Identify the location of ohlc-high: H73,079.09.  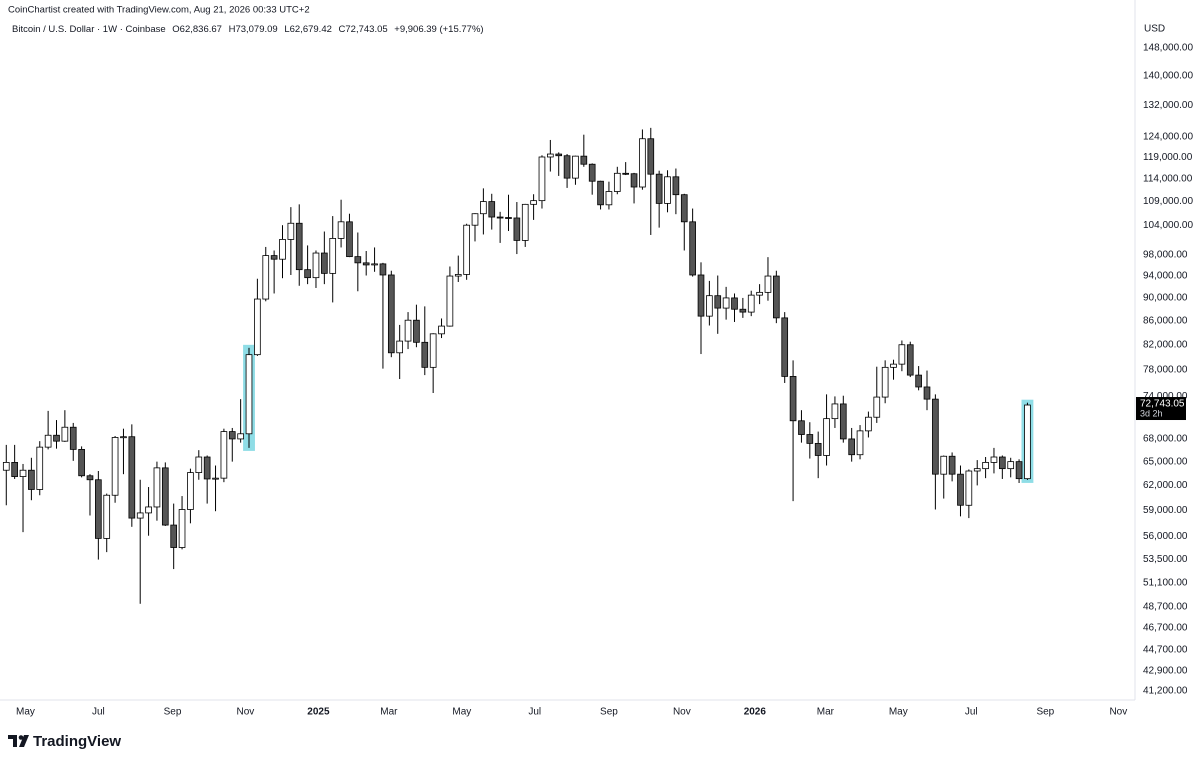
(253, 29).